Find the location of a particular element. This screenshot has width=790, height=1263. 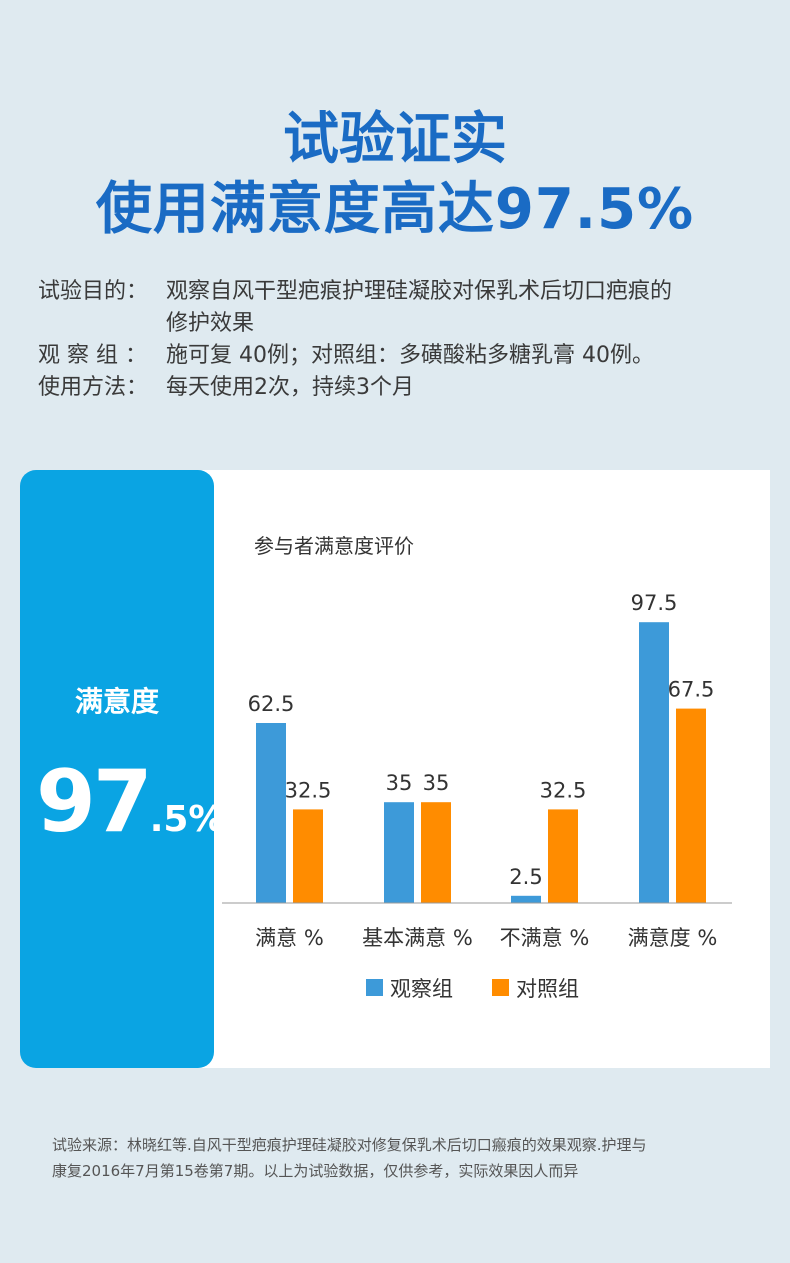

headline-subtitle: 使用满意度高达97.5% is located at coordinates (395, 209).